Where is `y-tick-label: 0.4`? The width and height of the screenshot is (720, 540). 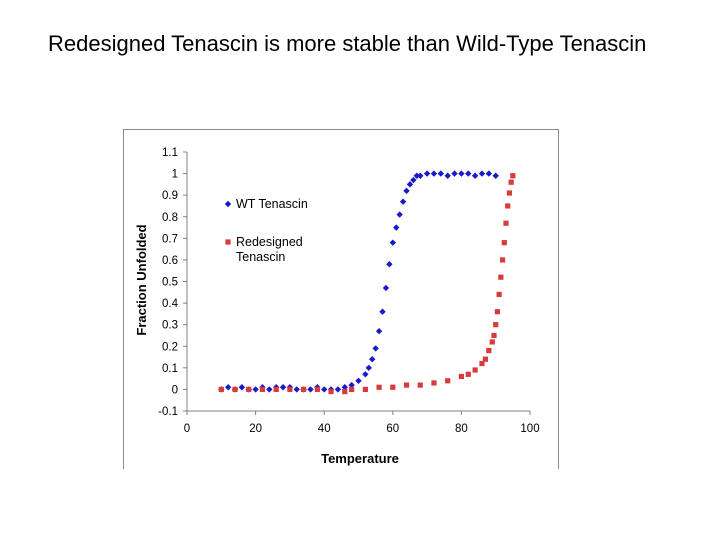 y-tick-label: 0.4 is located at coordinates (170, 304).